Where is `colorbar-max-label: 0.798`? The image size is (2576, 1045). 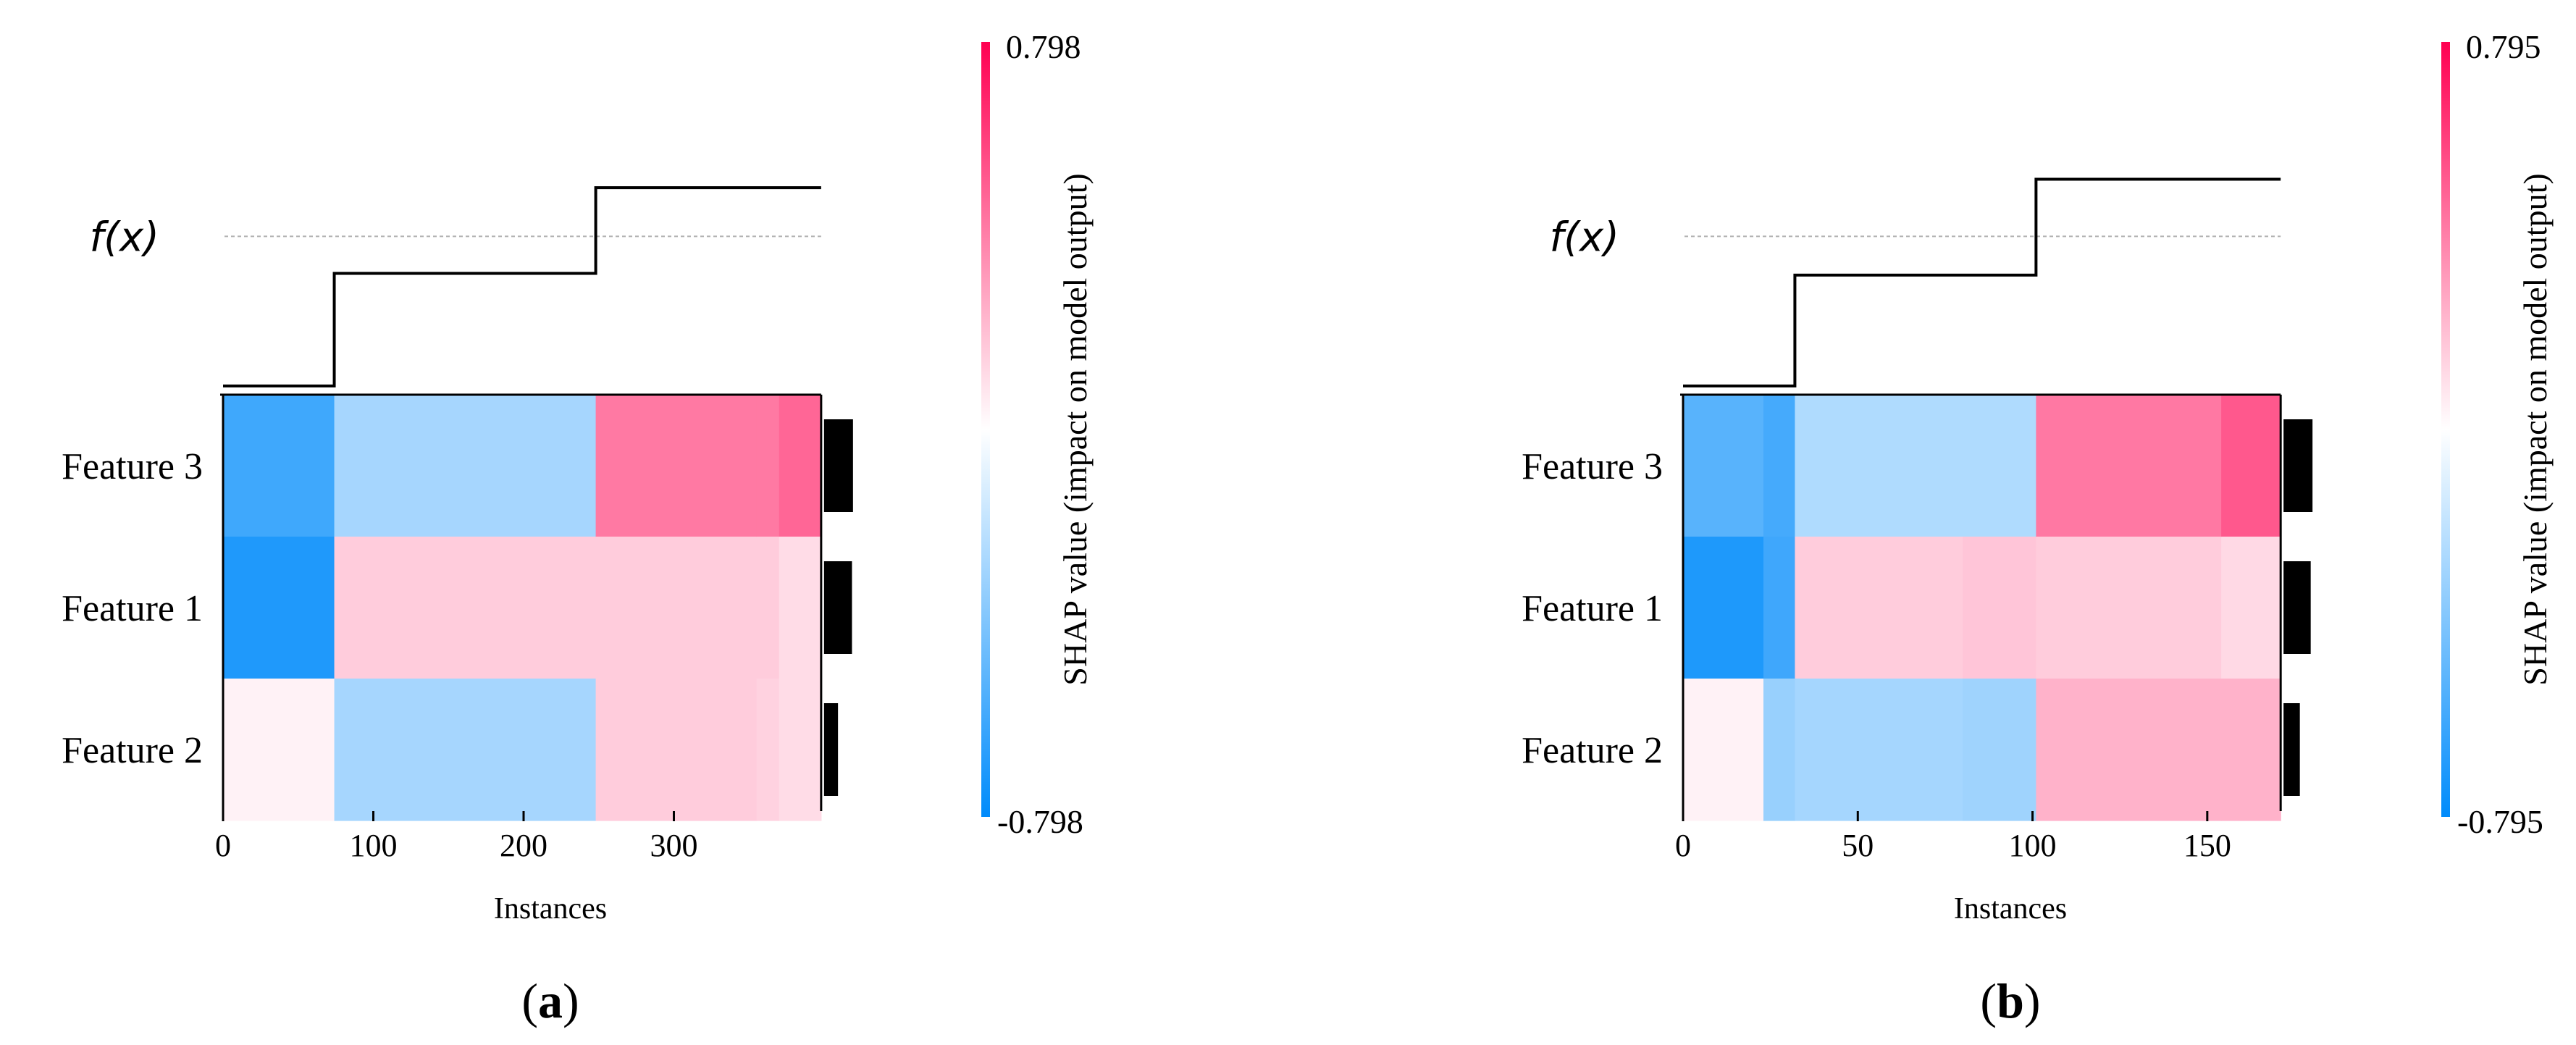
colorbar-max-label: 0.798 is located at coordinates (1043, 46).